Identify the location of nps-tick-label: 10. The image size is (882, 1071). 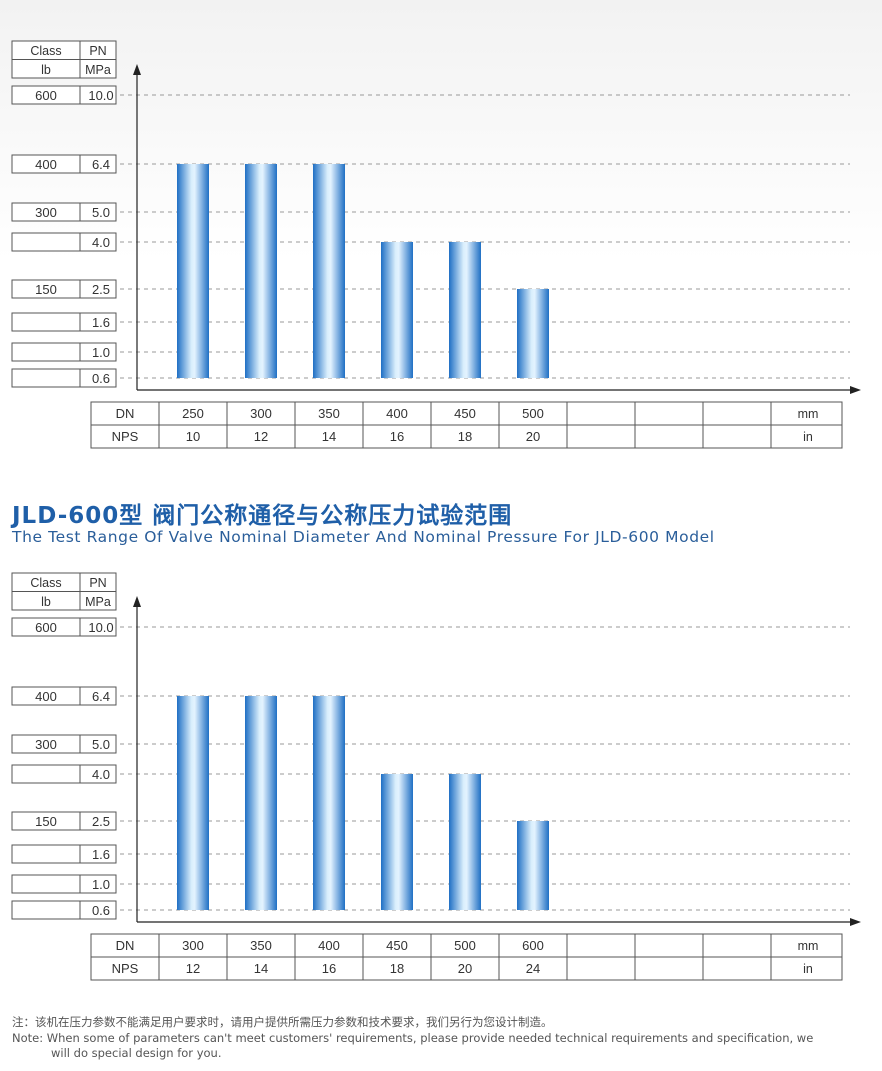
(193, 436).